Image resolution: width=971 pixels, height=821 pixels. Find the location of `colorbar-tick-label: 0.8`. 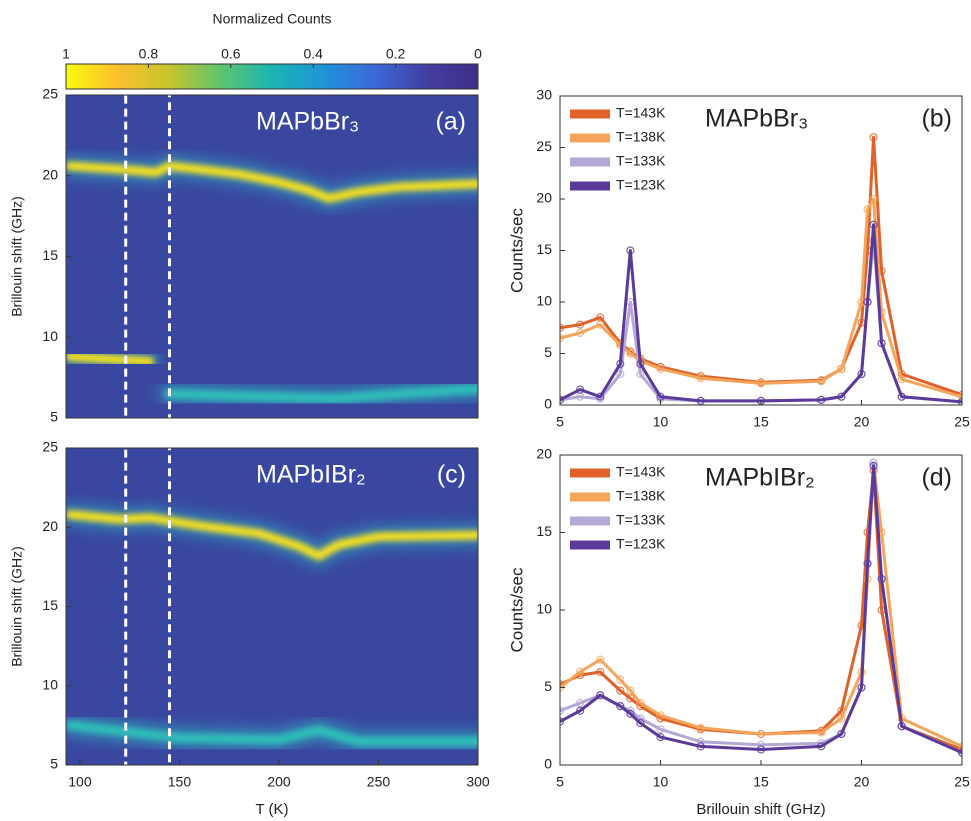

colorbar-tick-label: 0.8 is located at coordinates (149, 54).